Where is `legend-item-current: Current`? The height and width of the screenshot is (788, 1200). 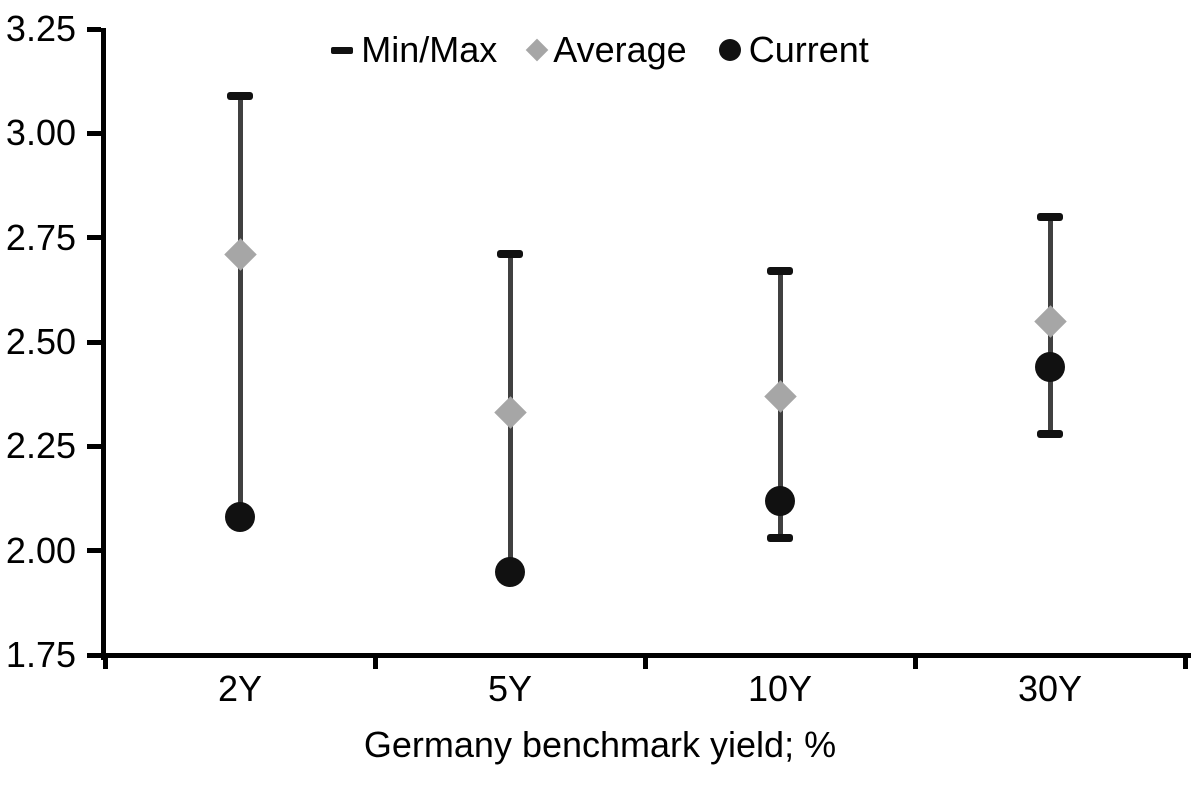 legend-item-current: Current is located at coordinates (793, 50).